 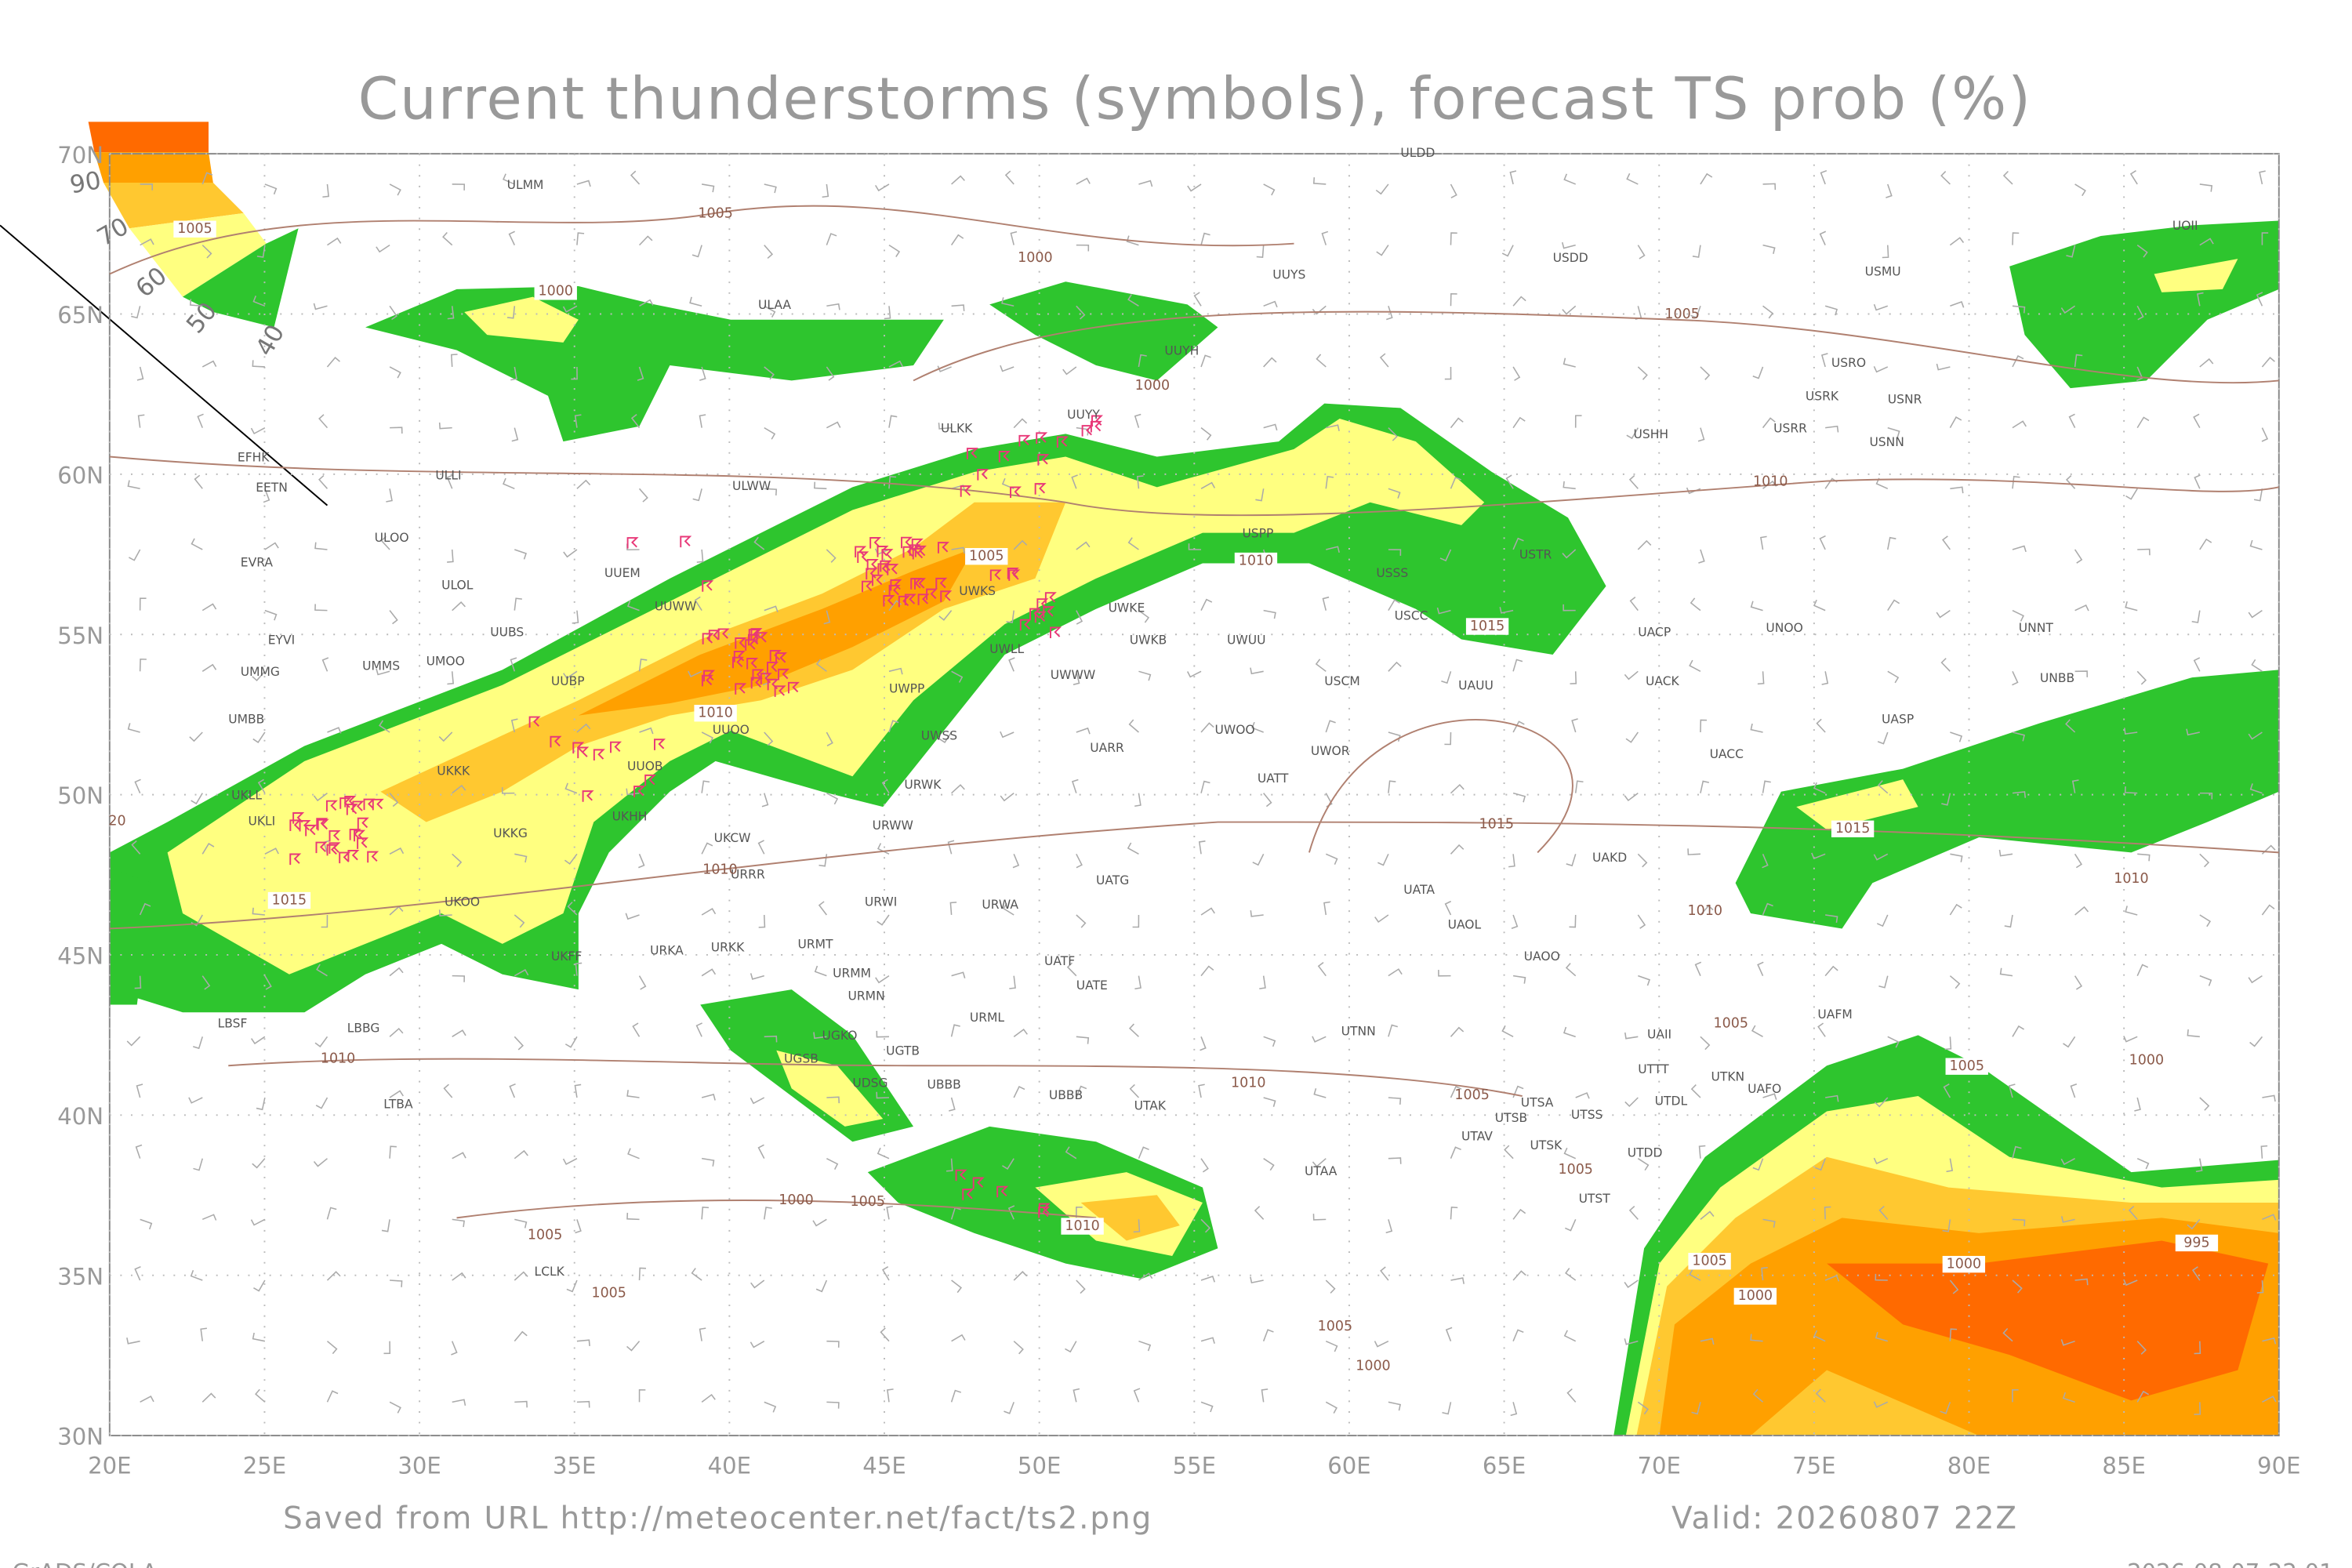 I want to click on y-tick-label: 40N, so click(x=80, y=1116).